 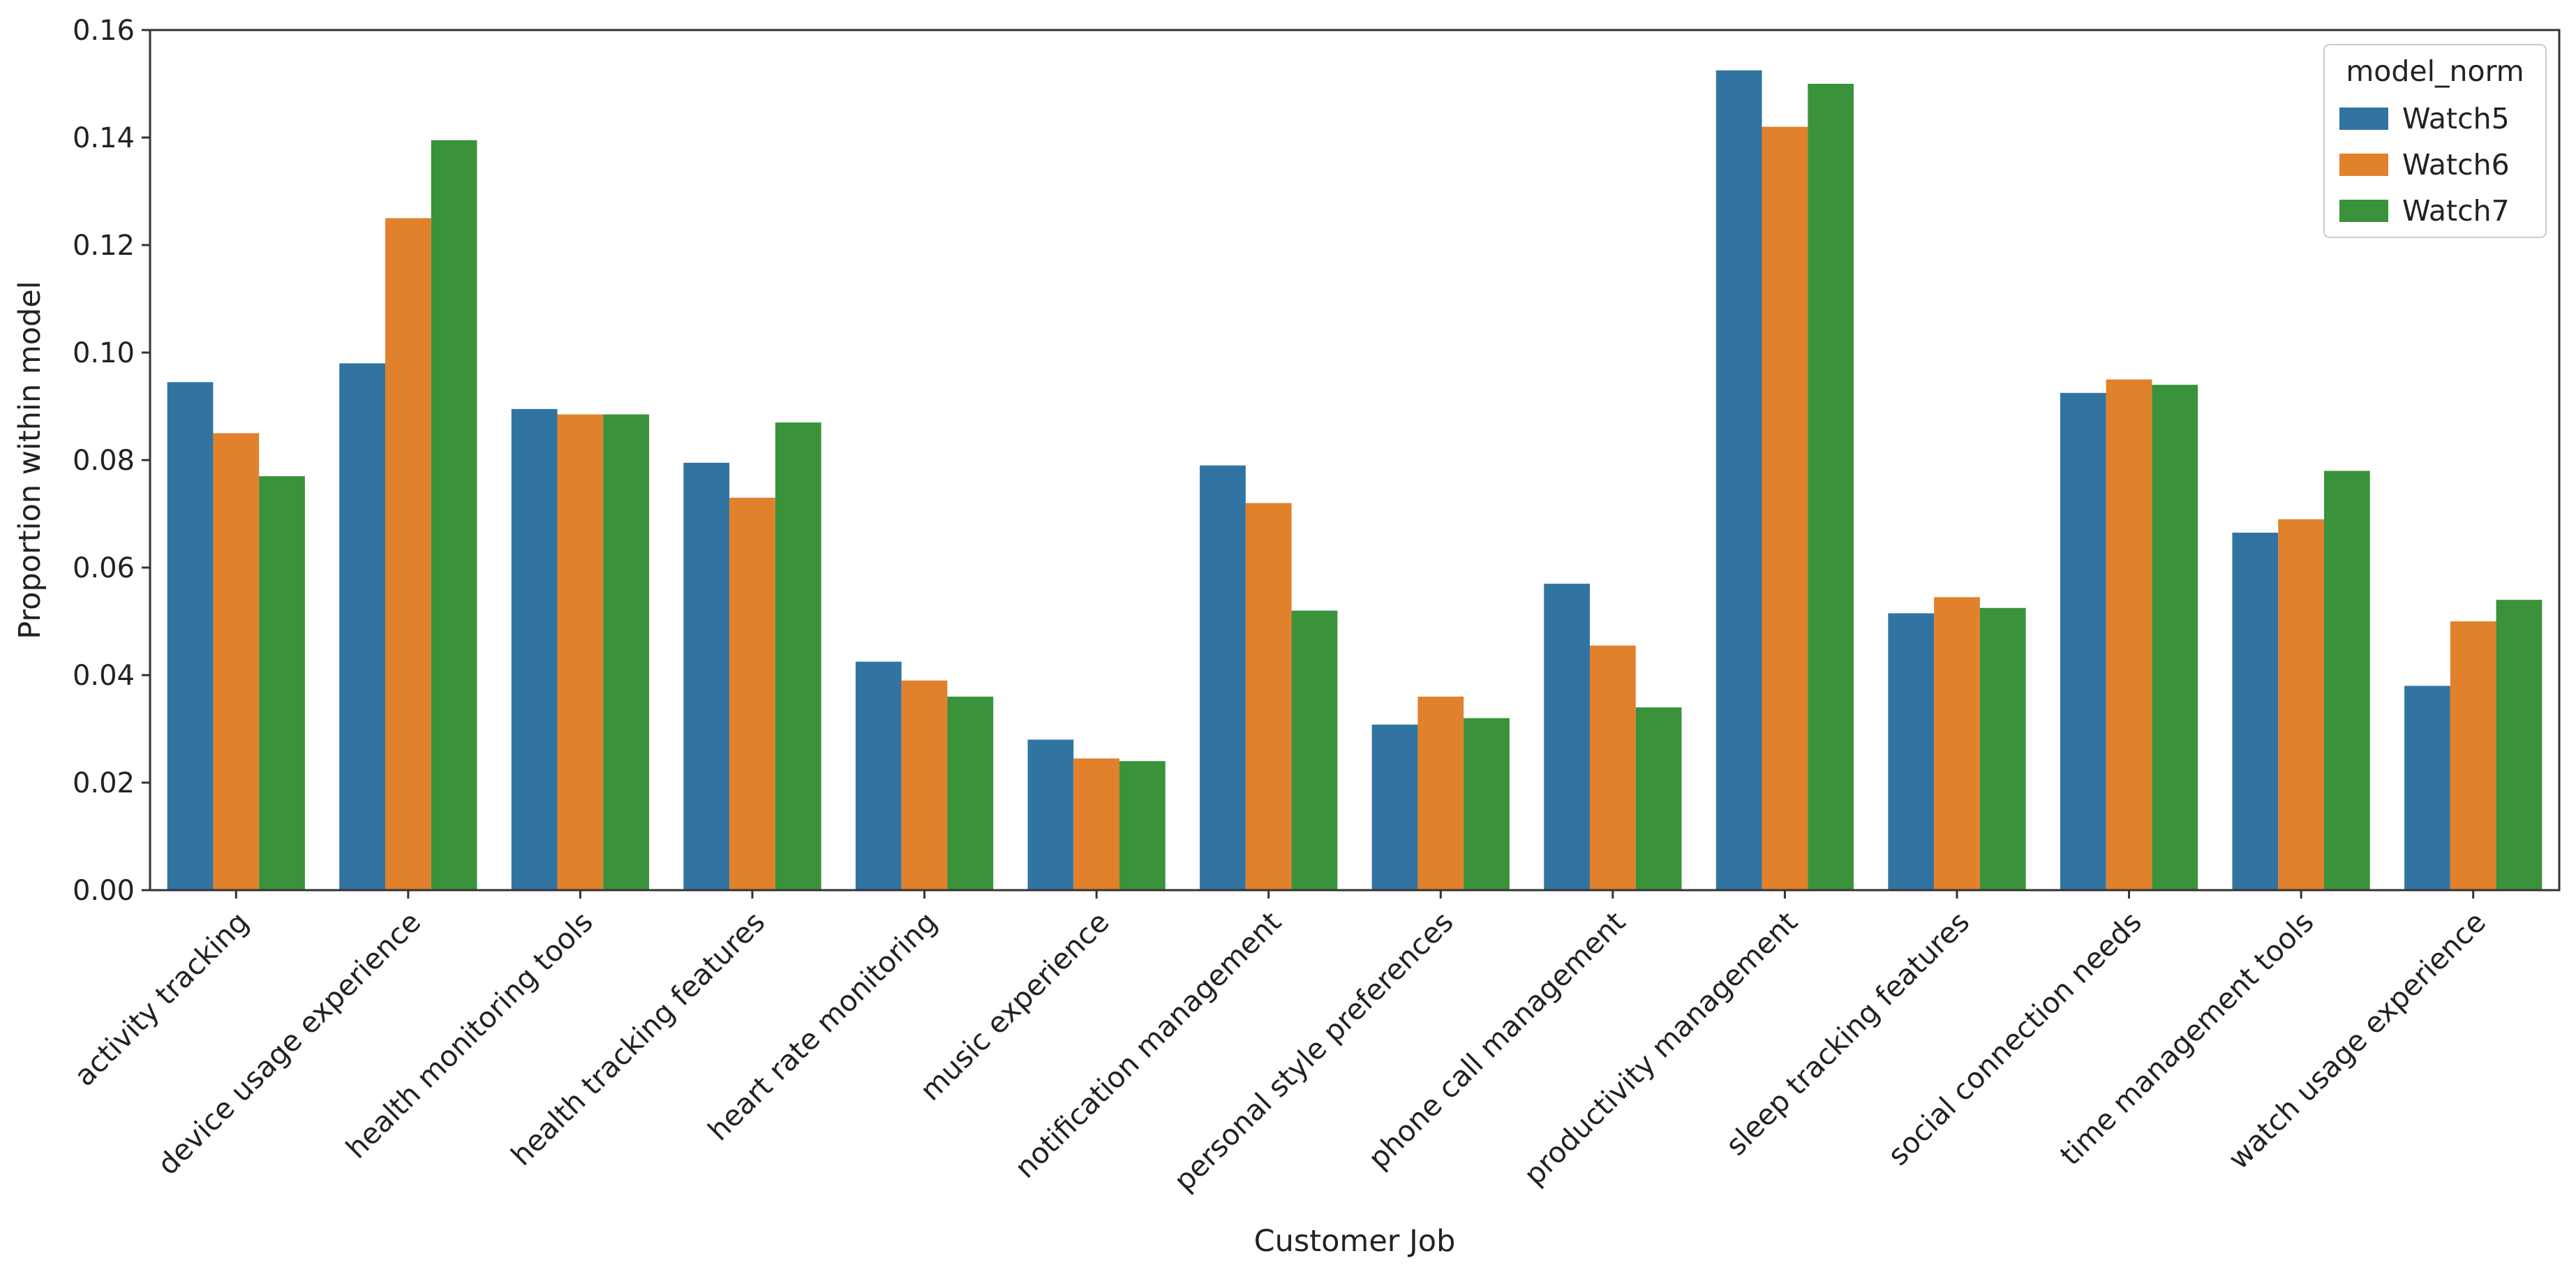 What do you see at coordinates (1660, 1048) in the screenshot?
I see `x-tick-label: productivity management` at bounding box center [1660, 1048].